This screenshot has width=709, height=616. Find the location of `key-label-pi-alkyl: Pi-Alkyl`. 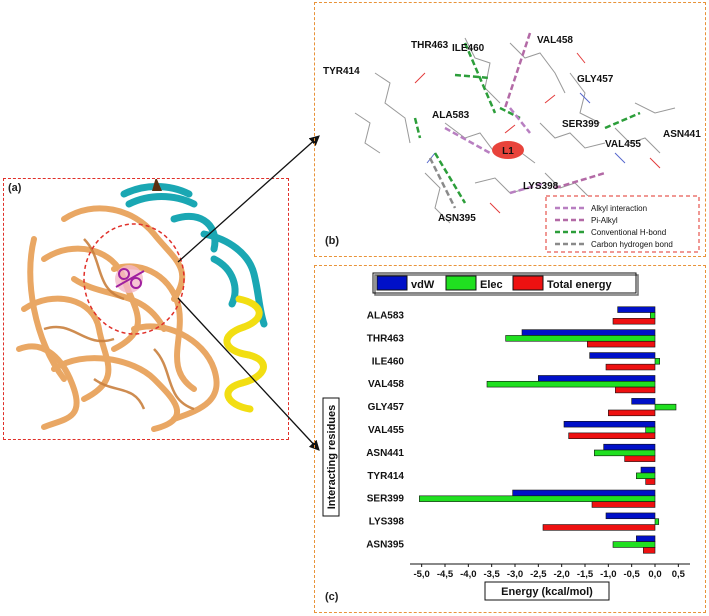

key-label-pi-alkyl: Pi-Alkyl is located at coordinates (604, 220).